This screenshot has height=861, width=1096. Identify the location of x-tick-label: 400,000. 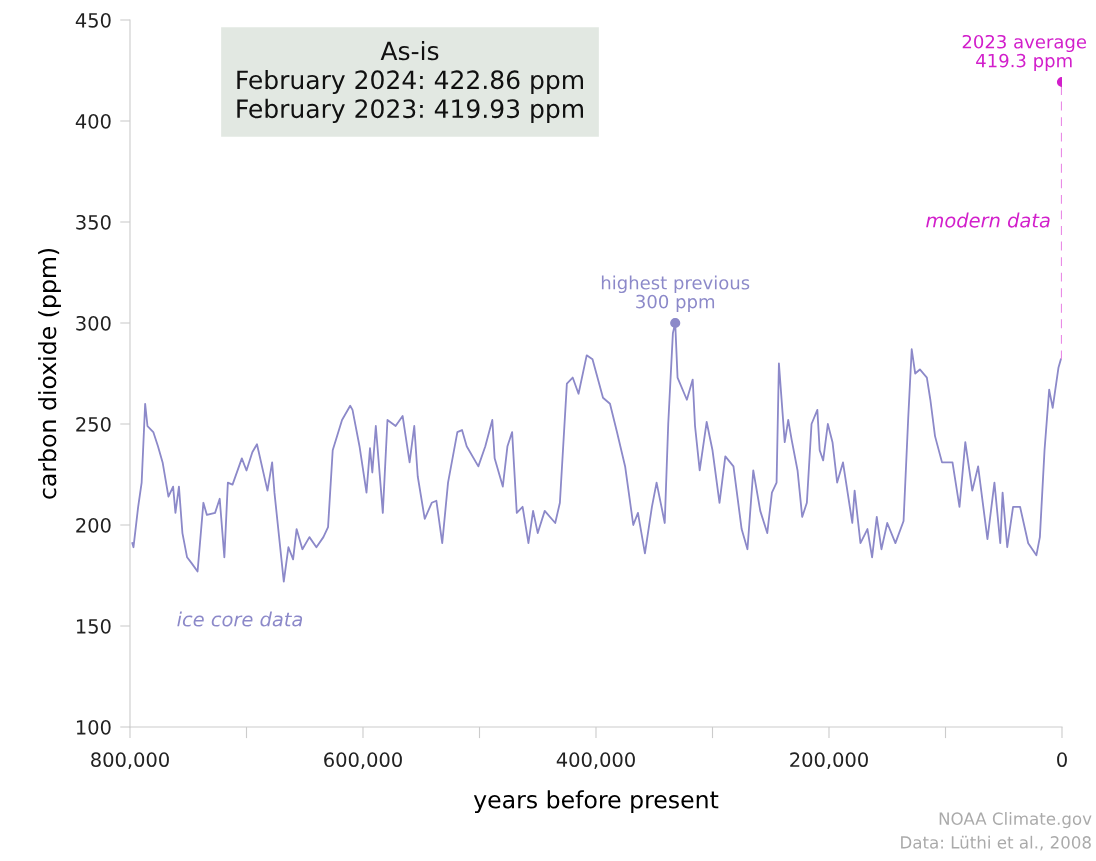
(595, 761).